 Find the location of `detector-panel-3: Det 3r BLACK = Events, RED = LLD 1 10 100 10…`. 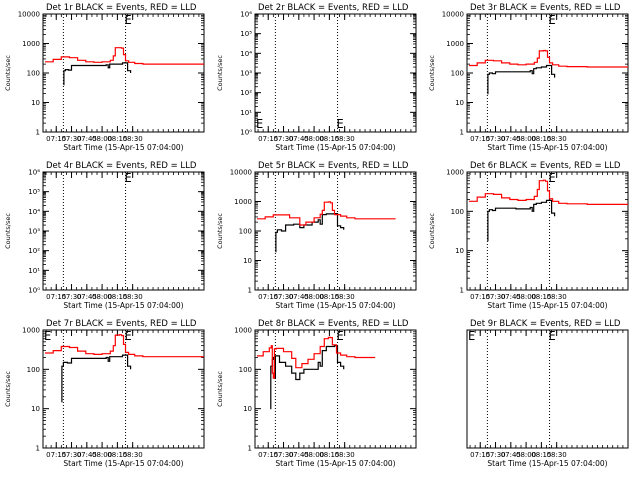

detector-panel-3: Det 3r BLACK = Events, RED = LLD 1 10 100 10… is located at coordinates (528, 77).